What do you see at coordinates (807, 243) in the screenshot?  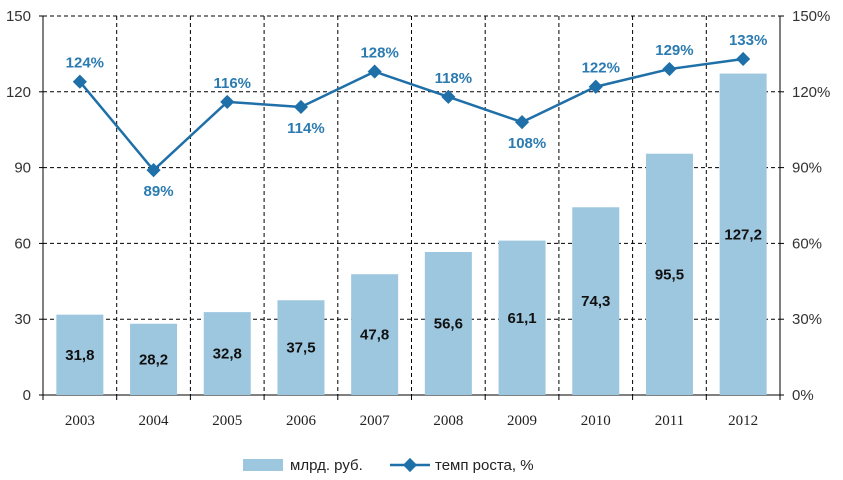 I see `y-tick-label-right: 60%` at bounding box center [807, 243].